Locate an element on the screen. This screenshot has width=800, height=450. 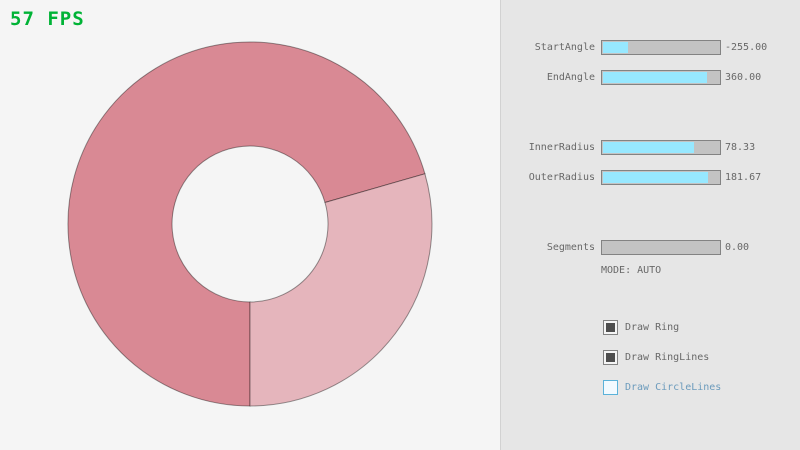
inner-radius-slider-fill is located at coordinates (648, 147).